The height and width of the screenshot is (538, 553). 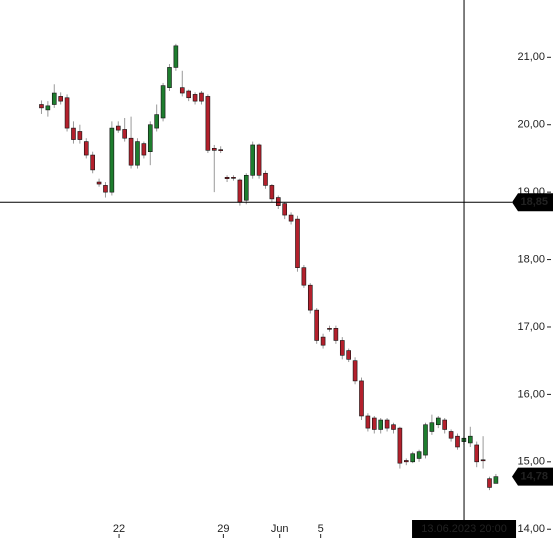 I want to click on y-tick-label: 21,00, so click(x=531, y=57).